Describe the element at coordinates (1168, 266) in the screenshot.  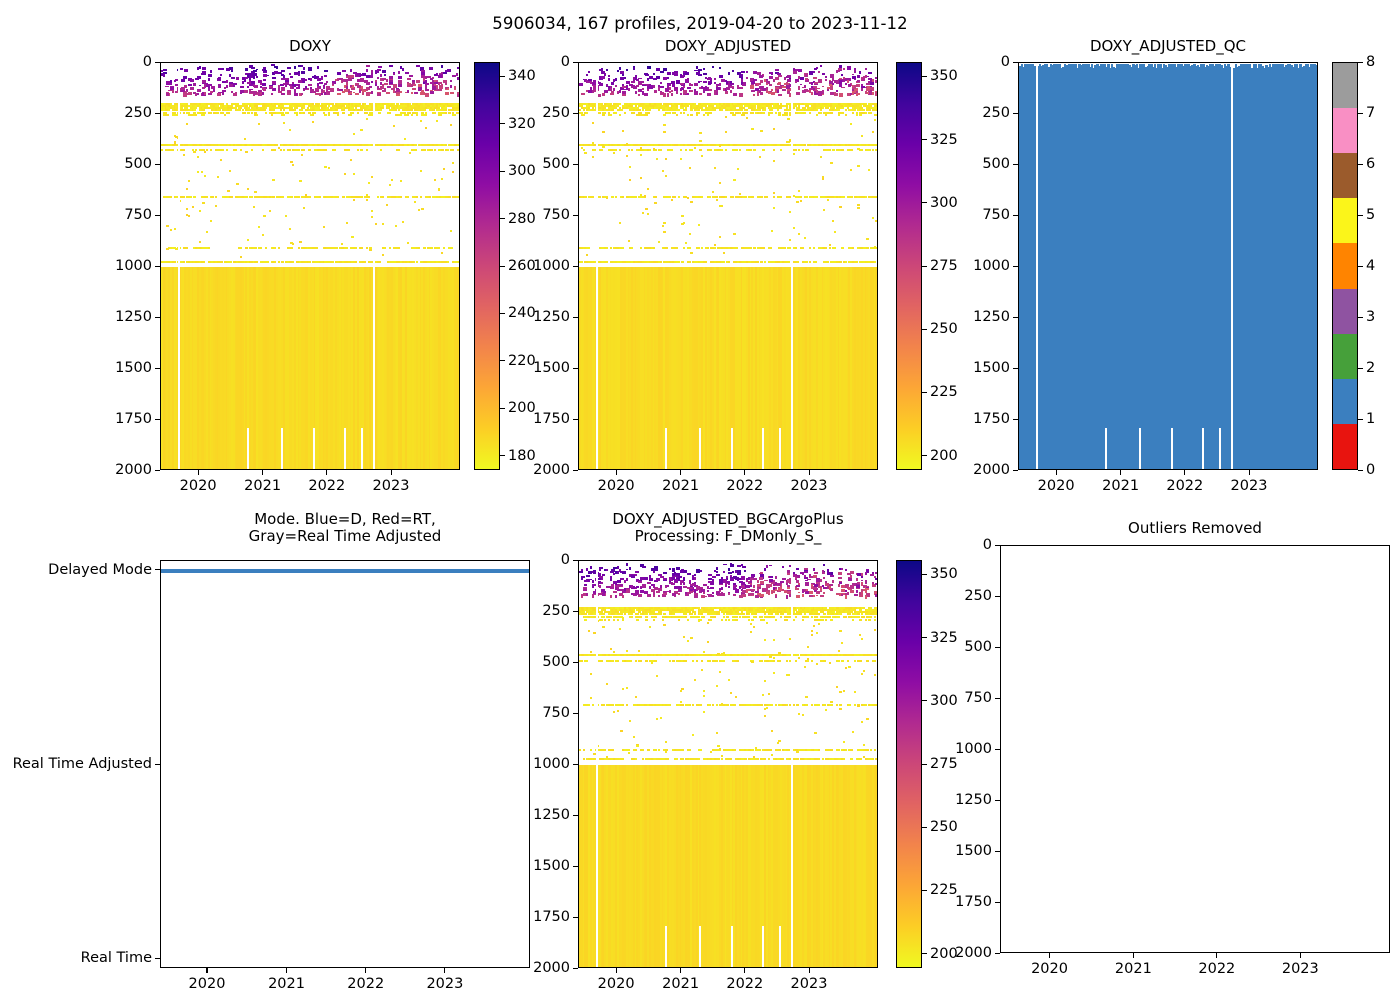
I see `qc-heatmap-axes` at that location.